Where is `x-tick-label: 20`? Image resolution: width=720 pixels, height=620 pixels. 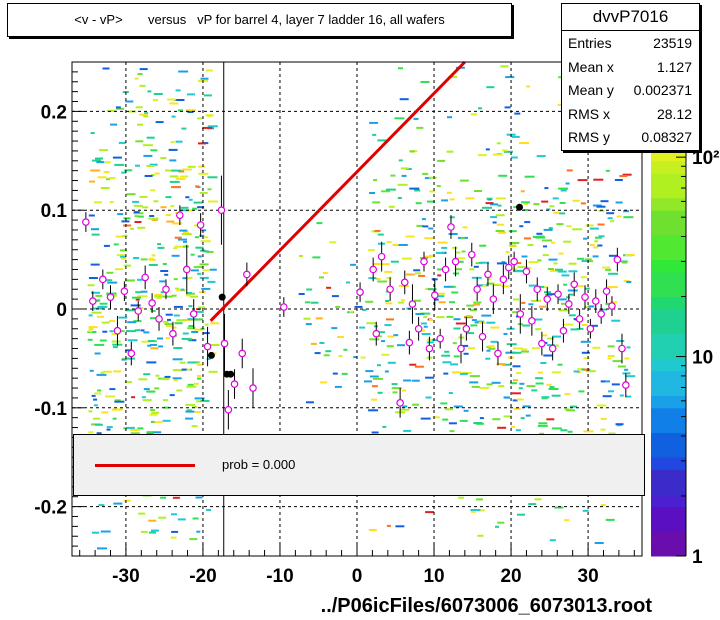
x-tick-label: 20 is located at coordinates (510, 576).